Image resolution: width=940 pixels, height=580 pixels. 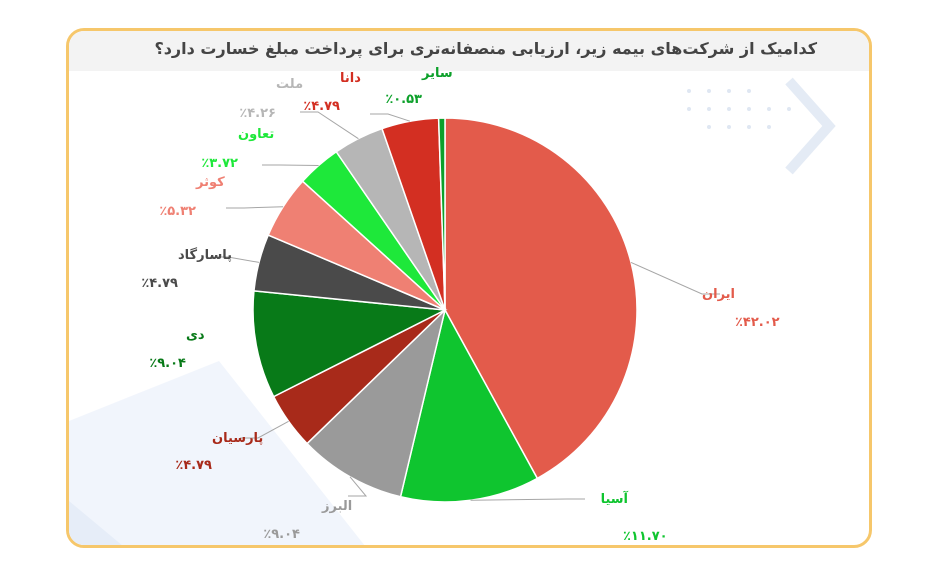 What do you see at coordinates (177, 211) in the screenshot?
I see `slice-value-label: ٪۵.۳۲` at bounding box center [177, 211].